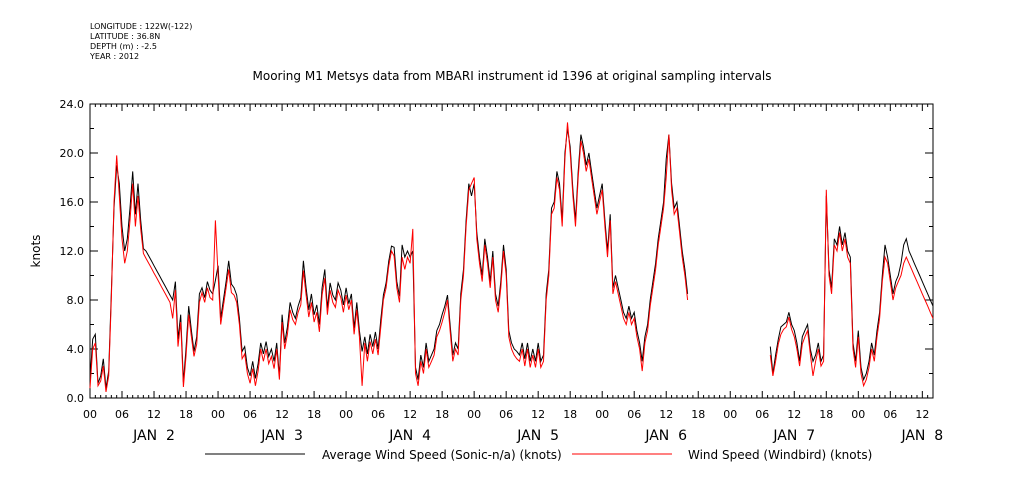 Image resolution: width=1009 pixels, height=504 pixels. What do you see at coordinates (793, 436) in the screenshot?
I see `day-label: JAN 7` at bounding box center [793, 436].